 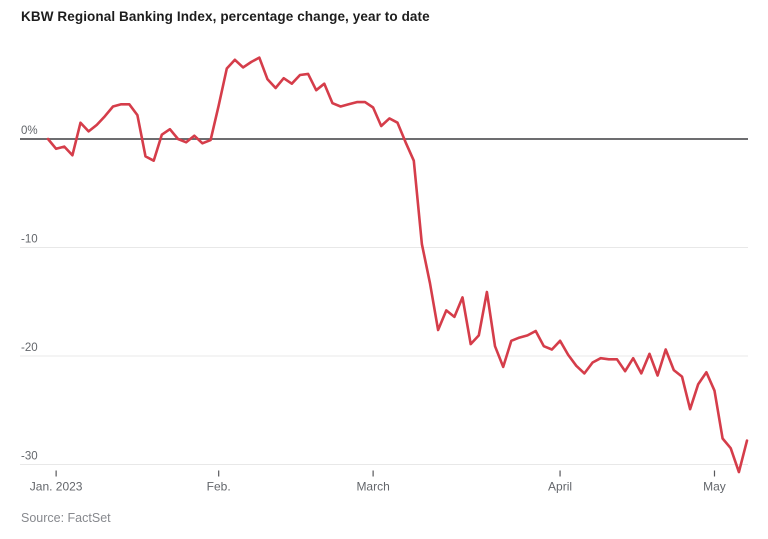 What do you see at coordinates (29, 348) in the screenshot?
I see `y-axis-label: -20` at bounding box center [29, 348].